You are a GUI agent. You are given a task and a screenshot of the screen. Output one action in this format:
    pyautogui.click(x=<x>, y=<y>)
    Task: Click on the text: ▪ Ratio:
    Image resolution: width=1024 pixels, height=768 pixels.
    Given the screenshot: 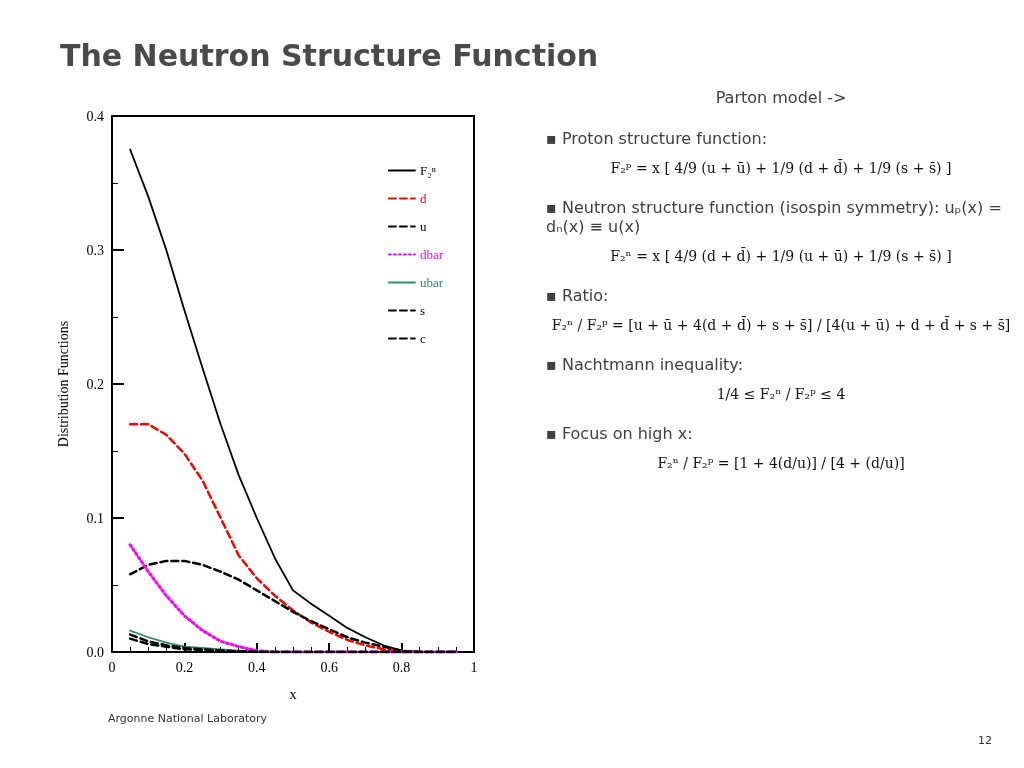 What is the action you would take?
    pyautogui.click(x=578, y=295)
    